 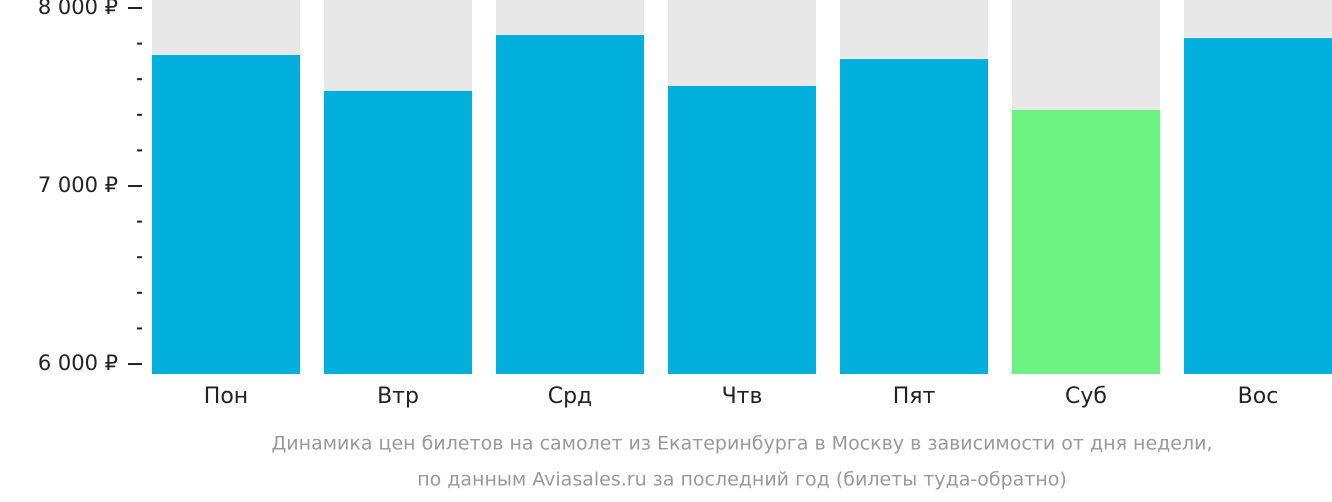 I want to click on y-tick-label: 6 000 ₽, so click(x=78, y=363).